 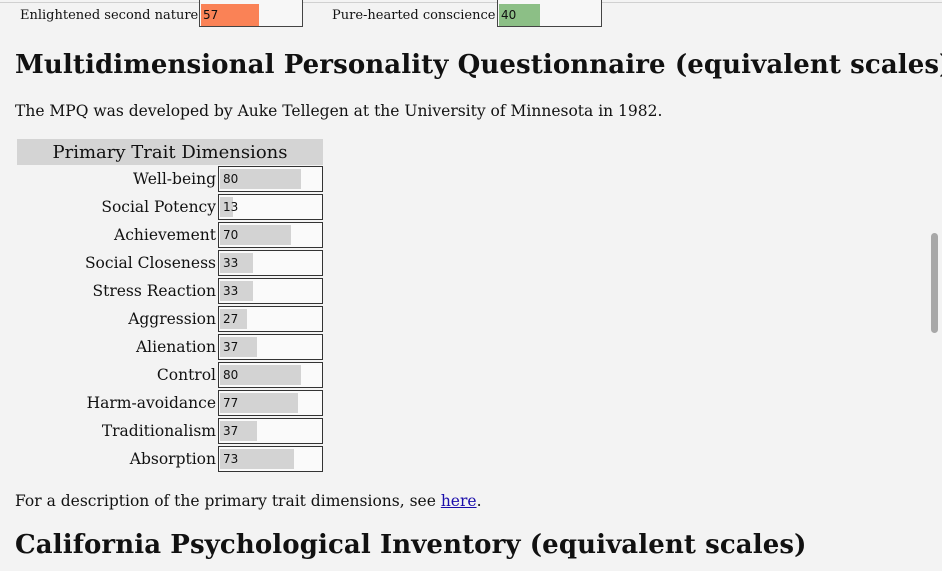 I want to click on trait-bar: 70, so click(x=270, y=235).